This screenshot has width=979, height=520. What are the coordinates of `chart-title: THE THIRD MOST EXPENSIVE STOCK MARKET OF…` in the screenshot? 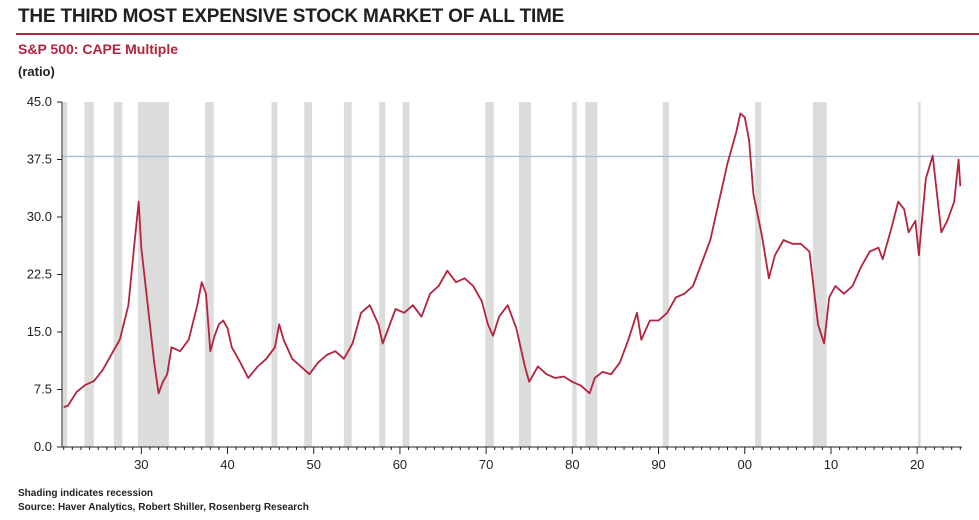 It's located at (291, 16).